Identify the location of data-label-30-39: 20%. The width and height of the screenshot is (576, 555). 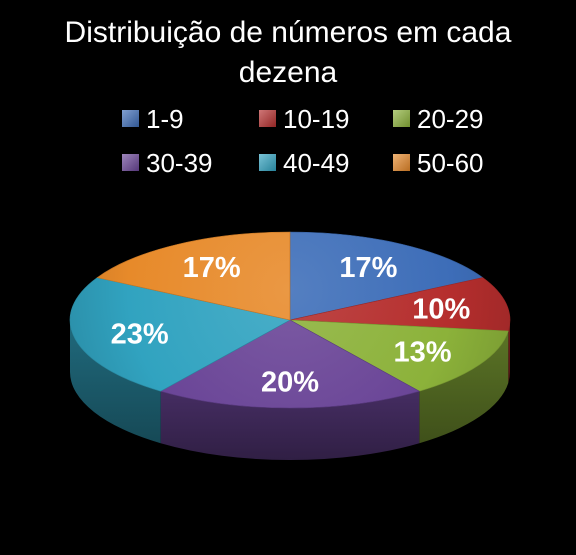
(290, 383).